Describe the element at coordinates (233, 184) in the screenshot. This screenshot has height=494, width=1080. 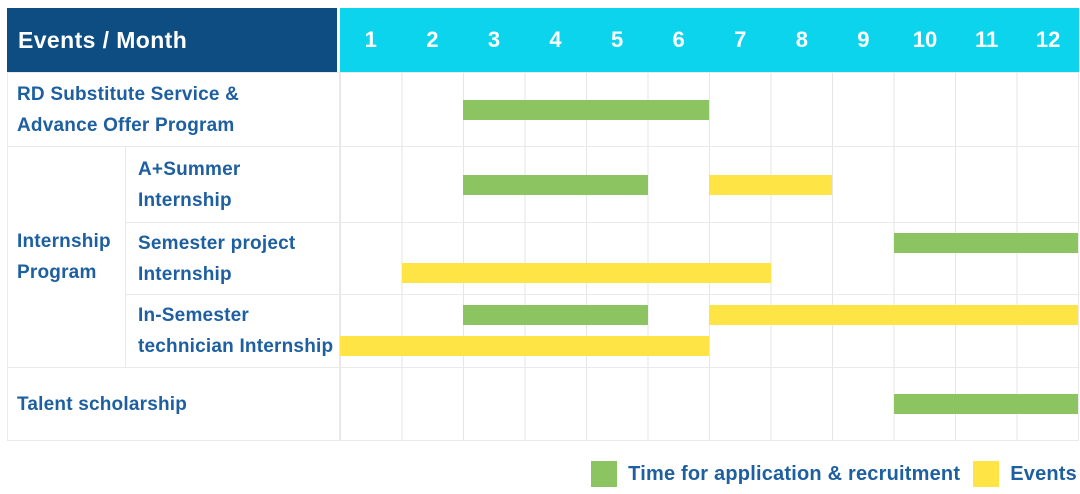
I see `row-label-a-plus-summer: A+Summer Internship` at that location.